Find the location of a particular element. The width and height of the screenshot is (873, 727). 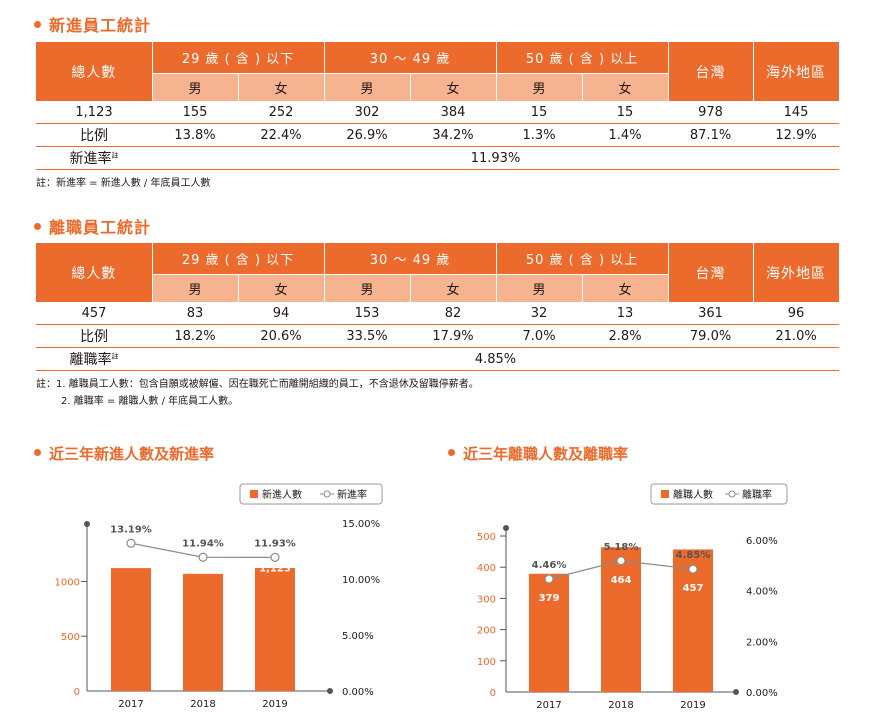

y2-tick-label: 4.00% is located at coordinates (762, 592).